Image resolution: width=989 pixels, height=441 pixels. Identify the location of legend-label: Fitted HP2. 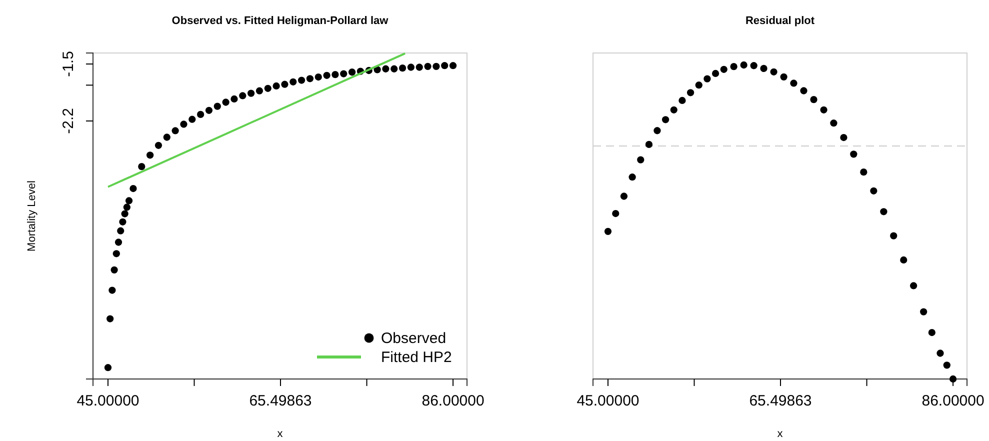
(416, 357).